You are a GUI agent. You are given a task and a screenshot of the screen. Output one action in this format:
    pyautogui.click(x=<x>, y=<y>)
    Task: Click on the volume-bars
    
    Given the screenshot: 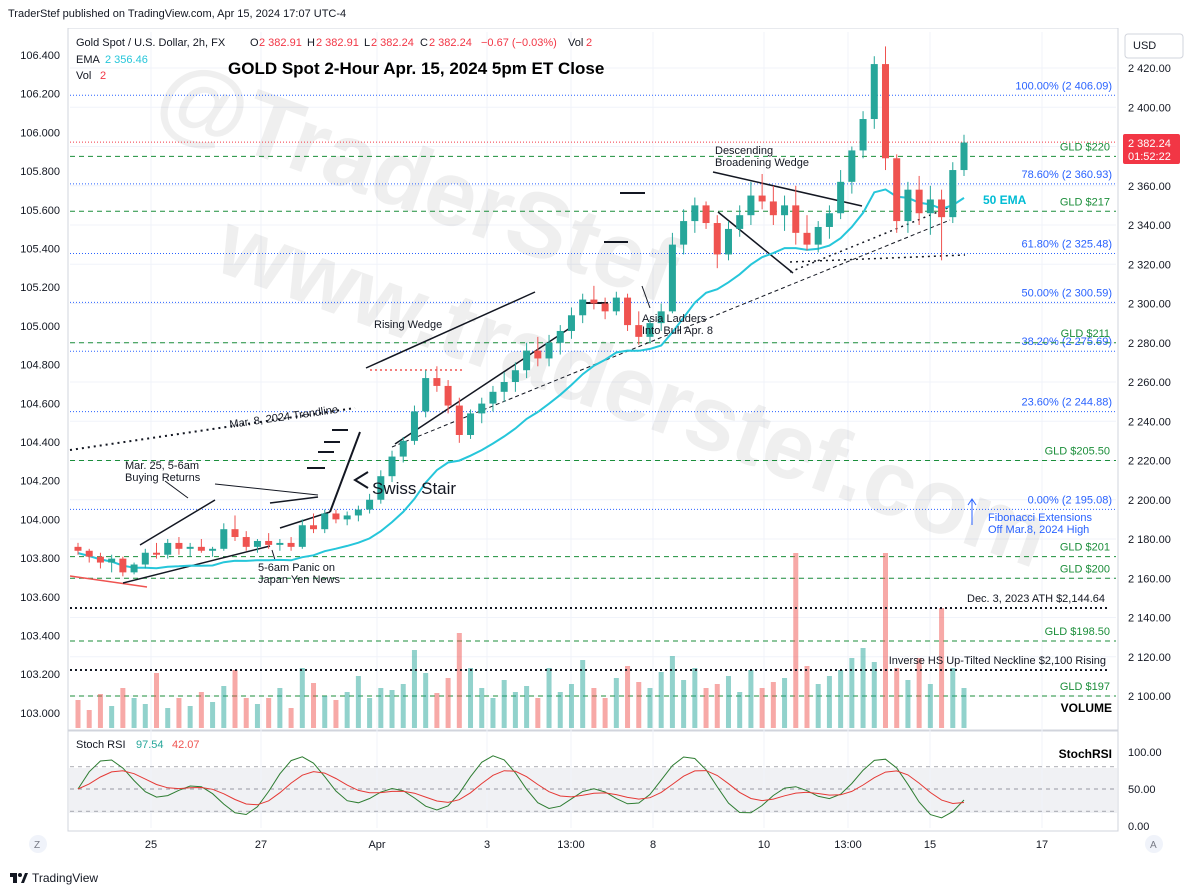 What is the action you would take?
    pyautogui.click(x=521, y=640)
    